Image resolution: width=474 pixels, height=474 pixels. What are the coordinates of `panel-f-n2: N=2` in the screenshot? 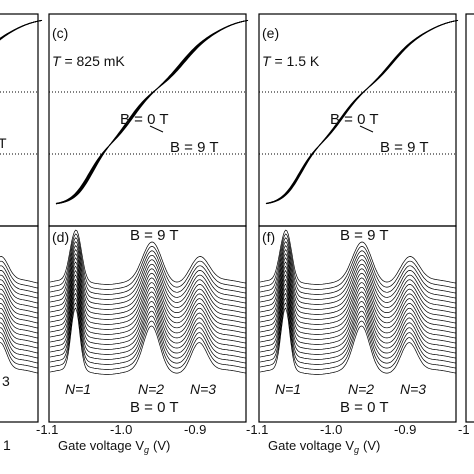 It's located at (361, 389).